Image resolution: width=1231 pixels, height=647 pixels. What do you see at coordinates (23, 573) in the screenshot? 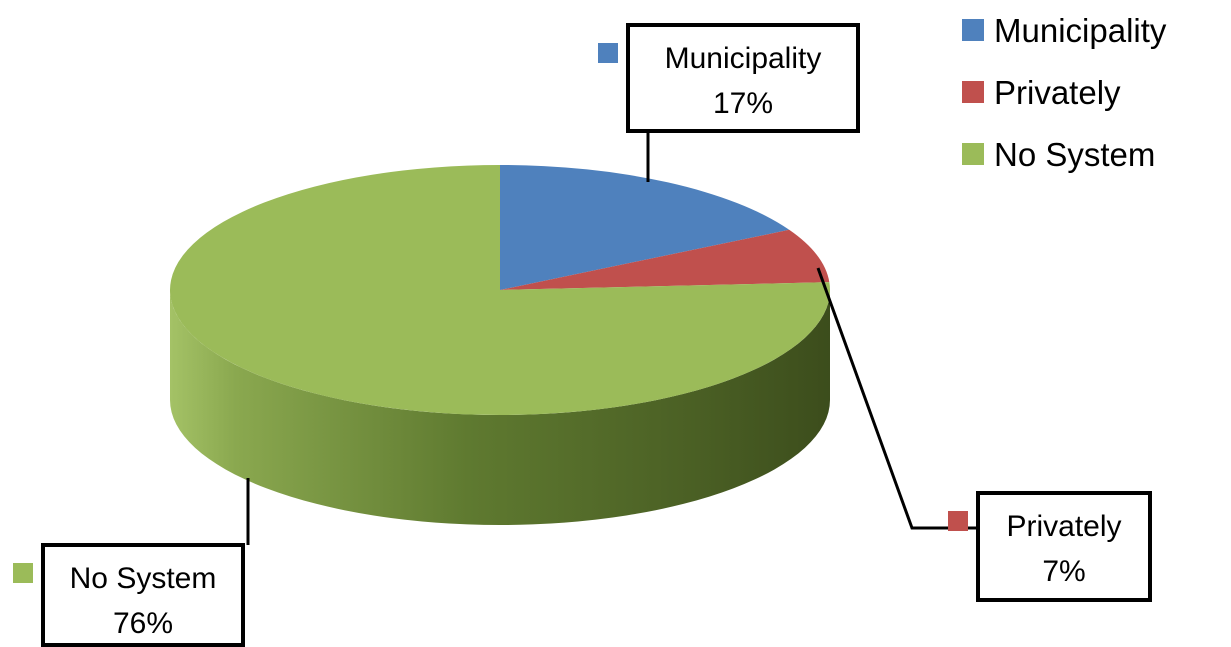
I see `data-label-swatch-no-system` at bounding box center [23, 573].